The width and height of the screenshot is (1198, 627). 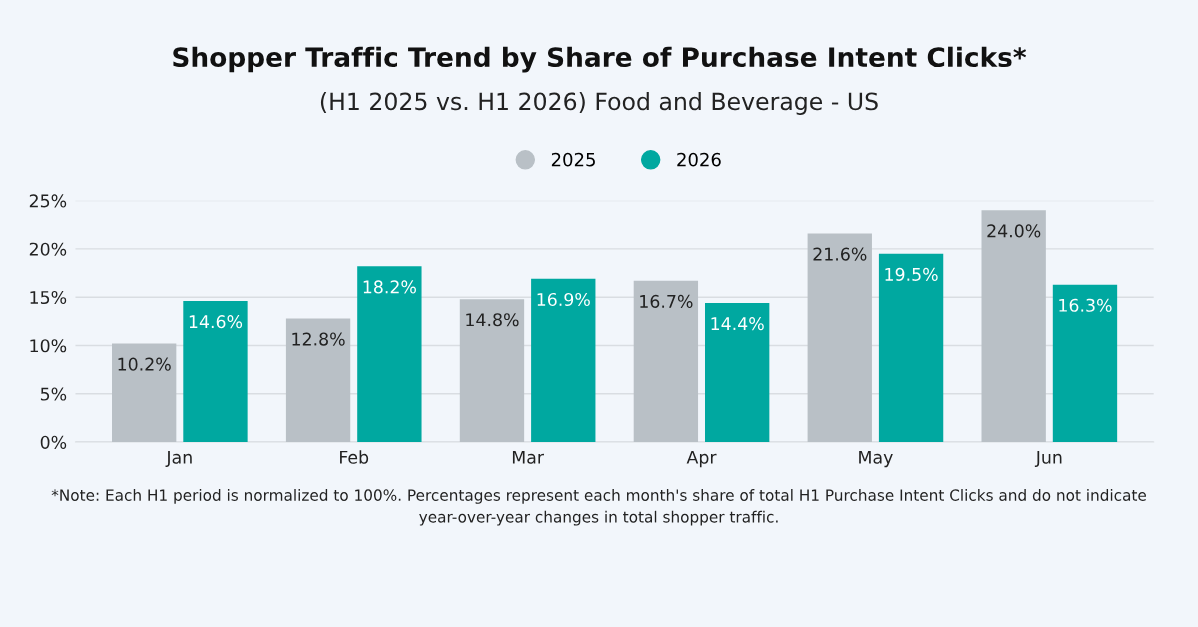 What do you see at coordinates (492, 320) in the screenshot?
I see `data-label: 14.8%` at bounding box center [492, 320].